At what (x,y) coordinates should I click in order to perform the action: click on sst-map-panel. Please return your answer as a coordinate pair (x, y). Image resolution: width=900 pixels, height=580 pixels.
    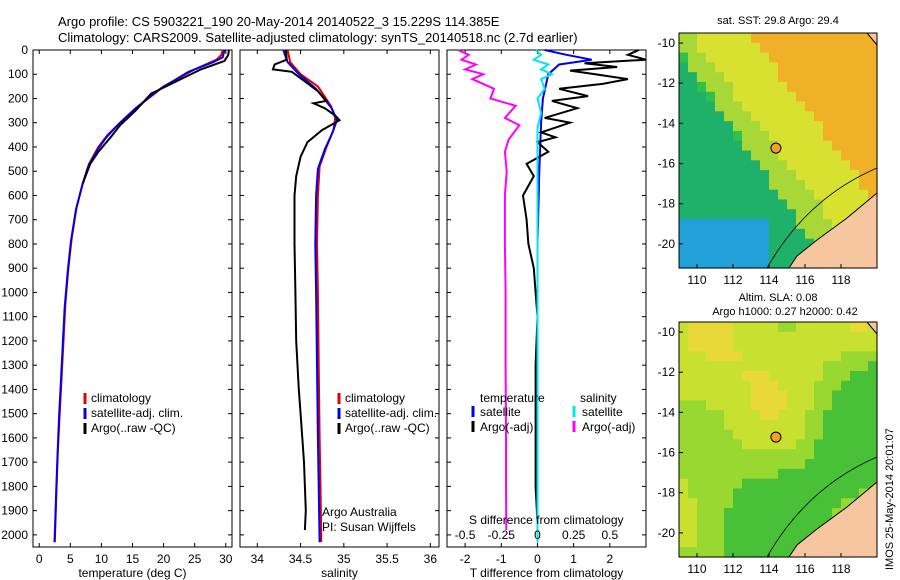
    Looking at the image, I should click on (778, 150).